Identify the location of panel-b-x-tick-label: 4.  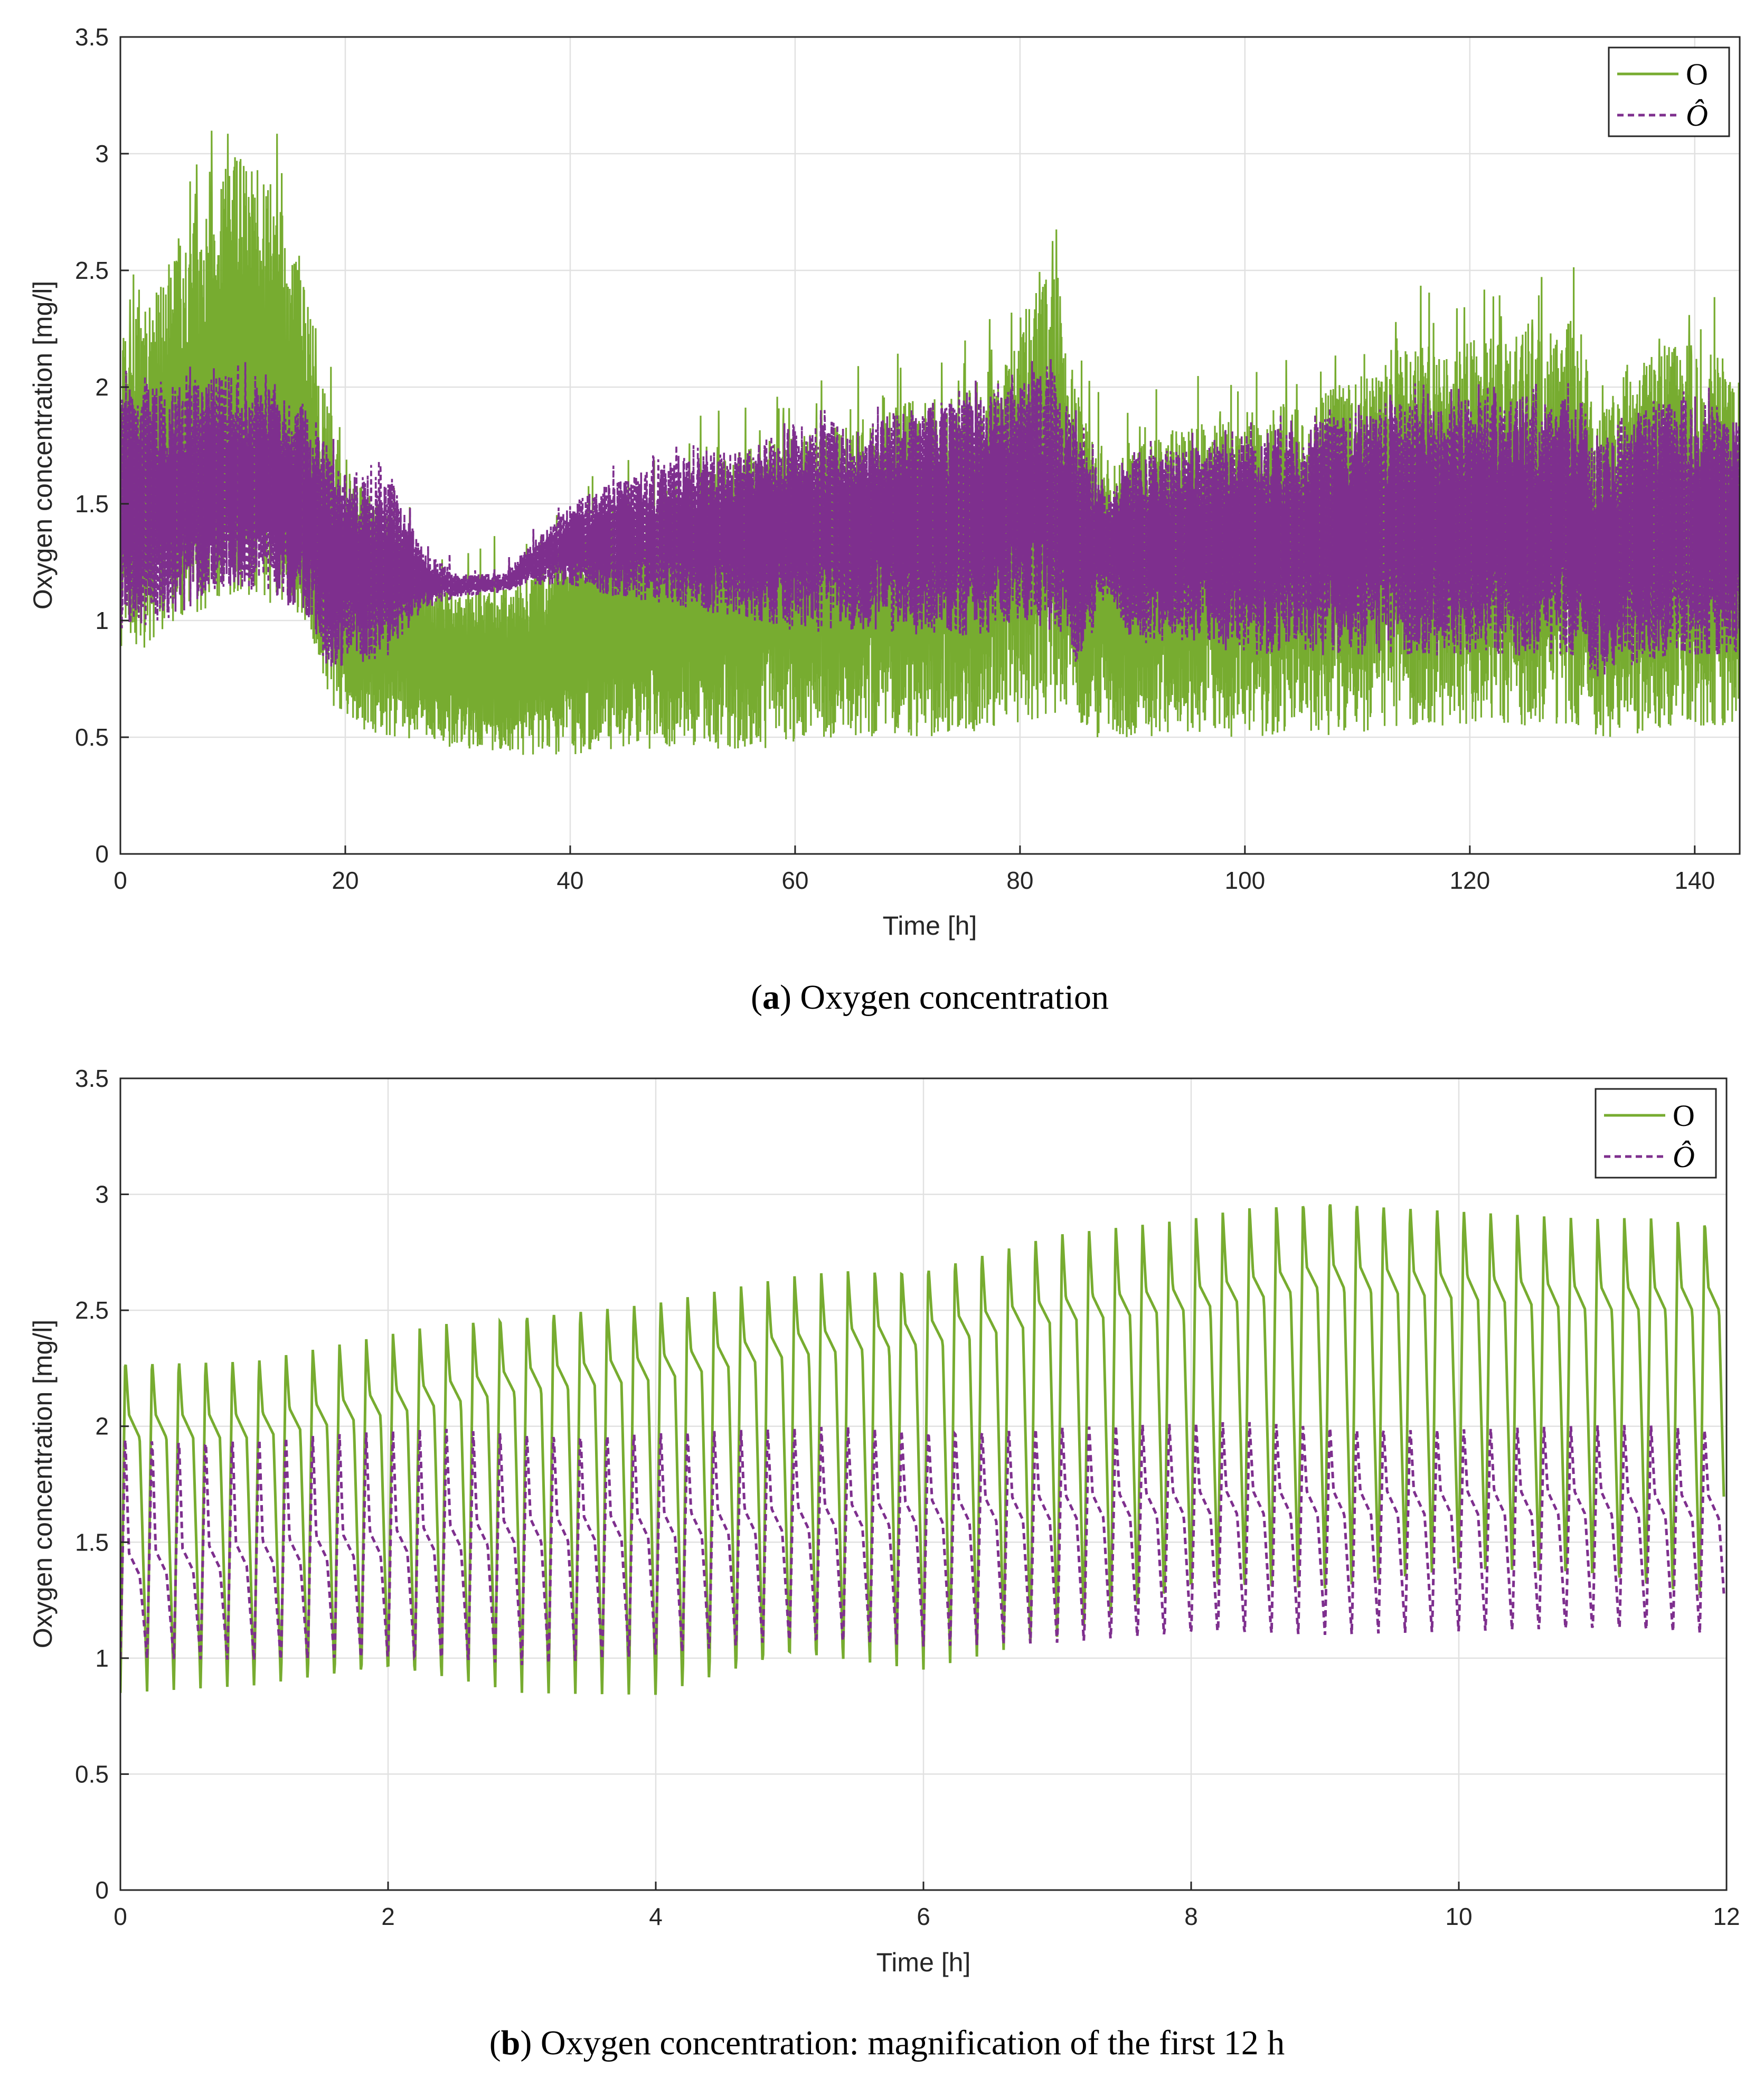
(656, 1917).